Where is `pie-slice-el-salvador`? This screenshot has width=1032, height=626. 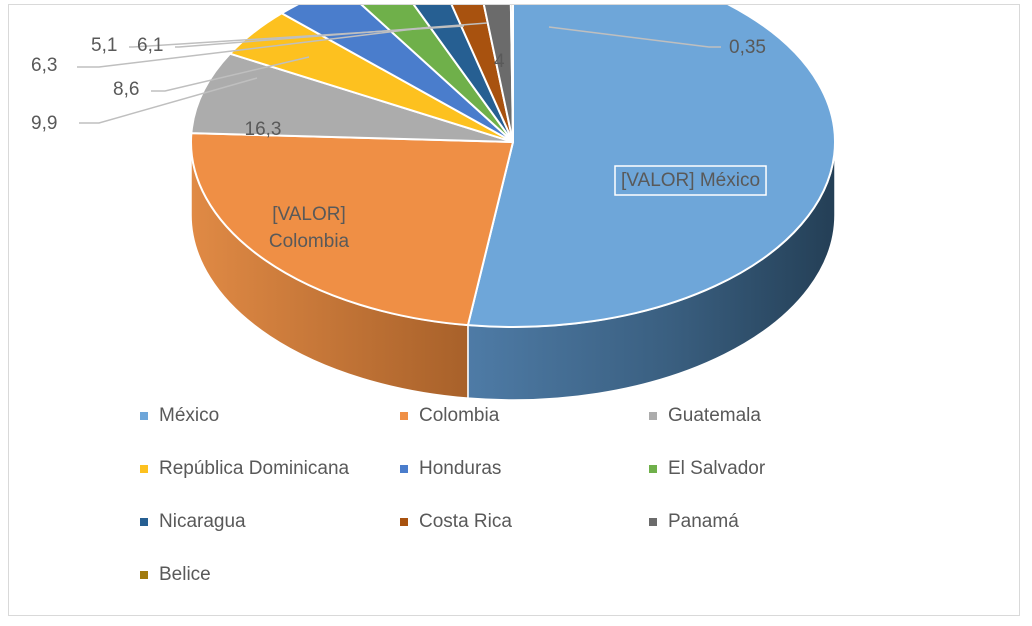 pie-slice-el-salvador is located at coordinates (437, 74).